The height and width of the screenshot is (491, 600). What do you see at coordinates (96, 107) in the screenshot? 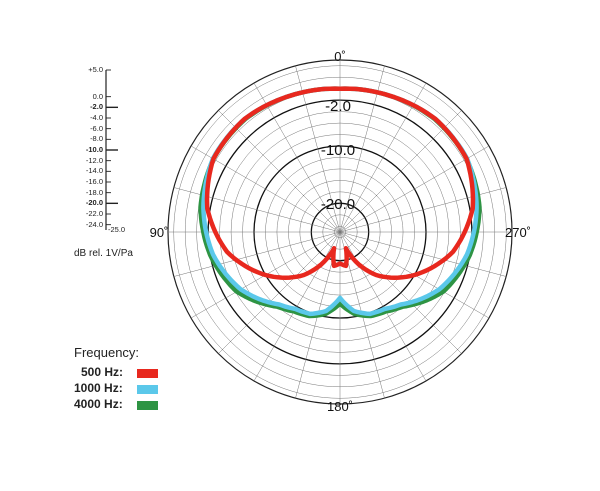
I see `scale-tick-label: -2.0` at bounding box center [96, 107].